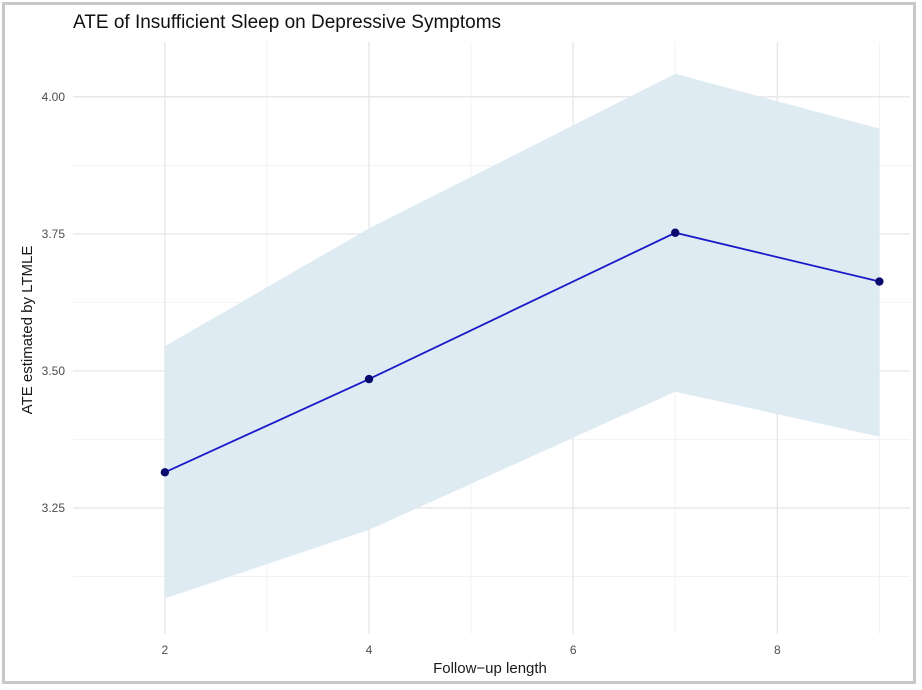 This screenshot has width=922, height=690. I want to click on y-tick-label: 3.25, so click(54, 508).